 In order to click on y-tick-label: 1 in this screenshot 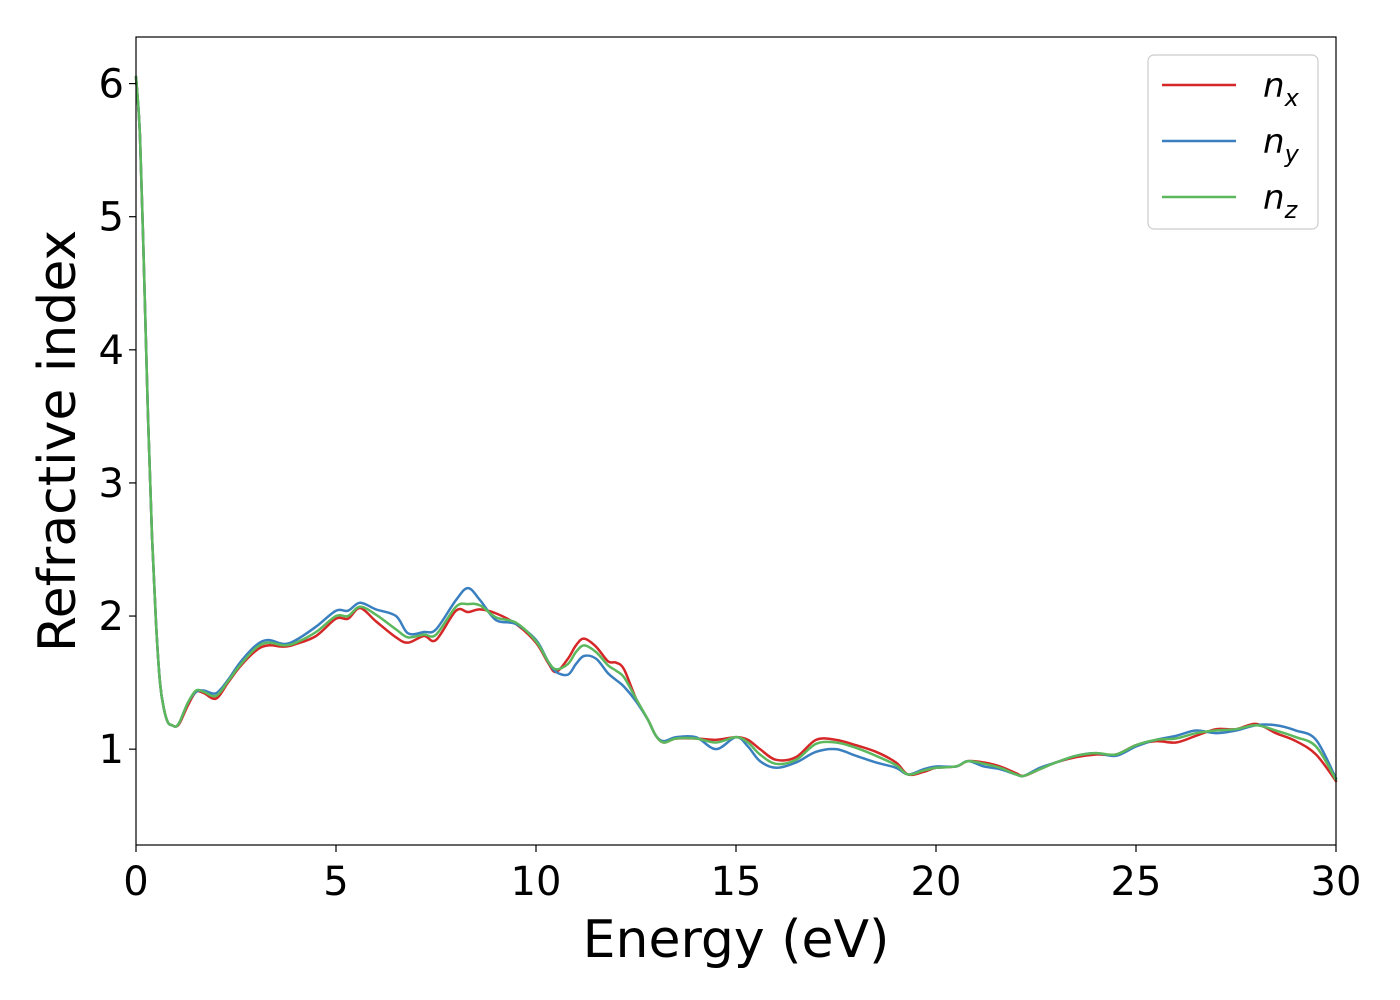, I will do `click(111, 750)`.